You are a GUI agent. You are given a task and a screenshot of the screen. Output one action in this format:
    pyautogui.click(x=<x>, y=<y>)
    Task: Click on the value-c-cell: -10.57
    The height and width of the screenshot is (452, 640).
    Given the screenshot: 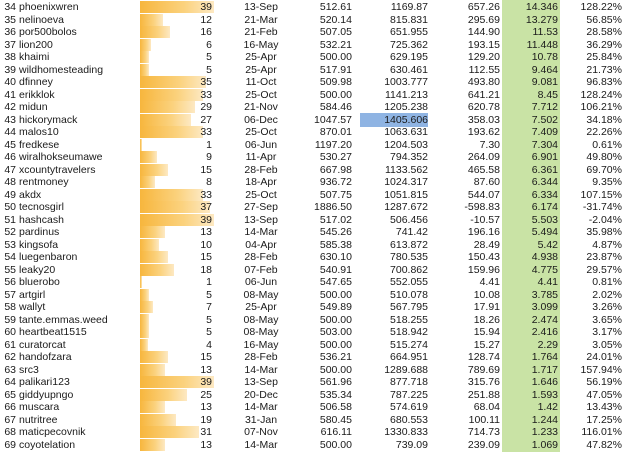 What is the action you would take?
    pyautogui.click(x=485, y=220)
    